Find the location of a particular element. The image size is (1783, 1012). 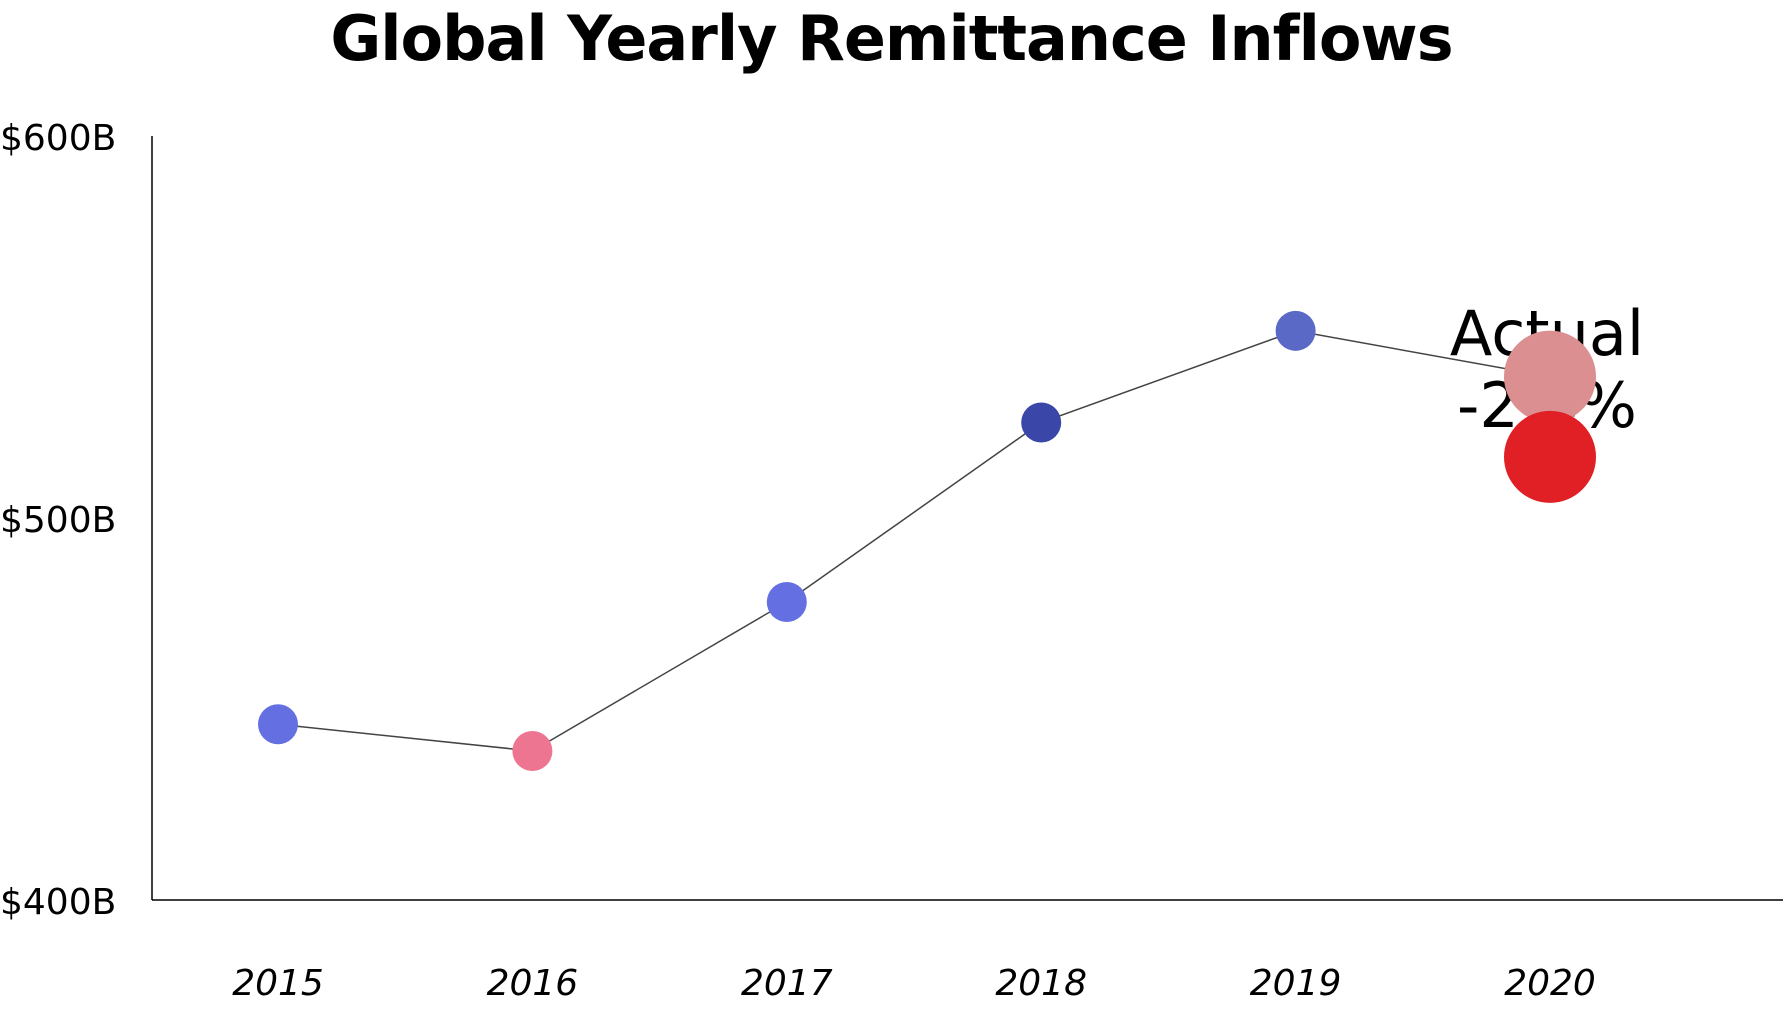

y-tick-label: $400B is located at coordinates (58, 902).